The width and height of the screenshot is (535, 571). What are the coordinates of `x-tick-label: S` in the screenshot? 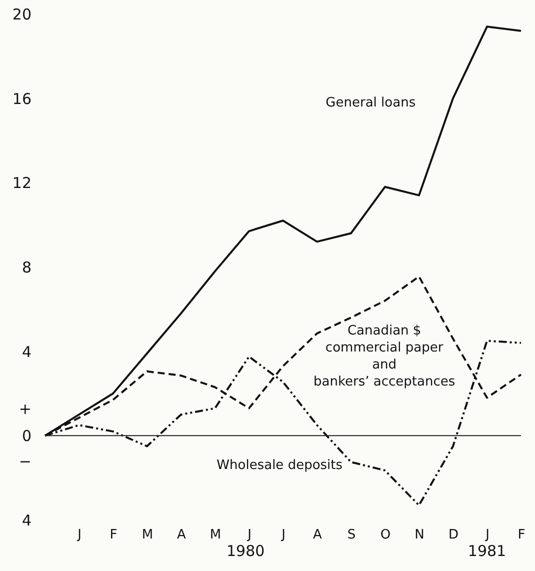 It's located at (351, 535).